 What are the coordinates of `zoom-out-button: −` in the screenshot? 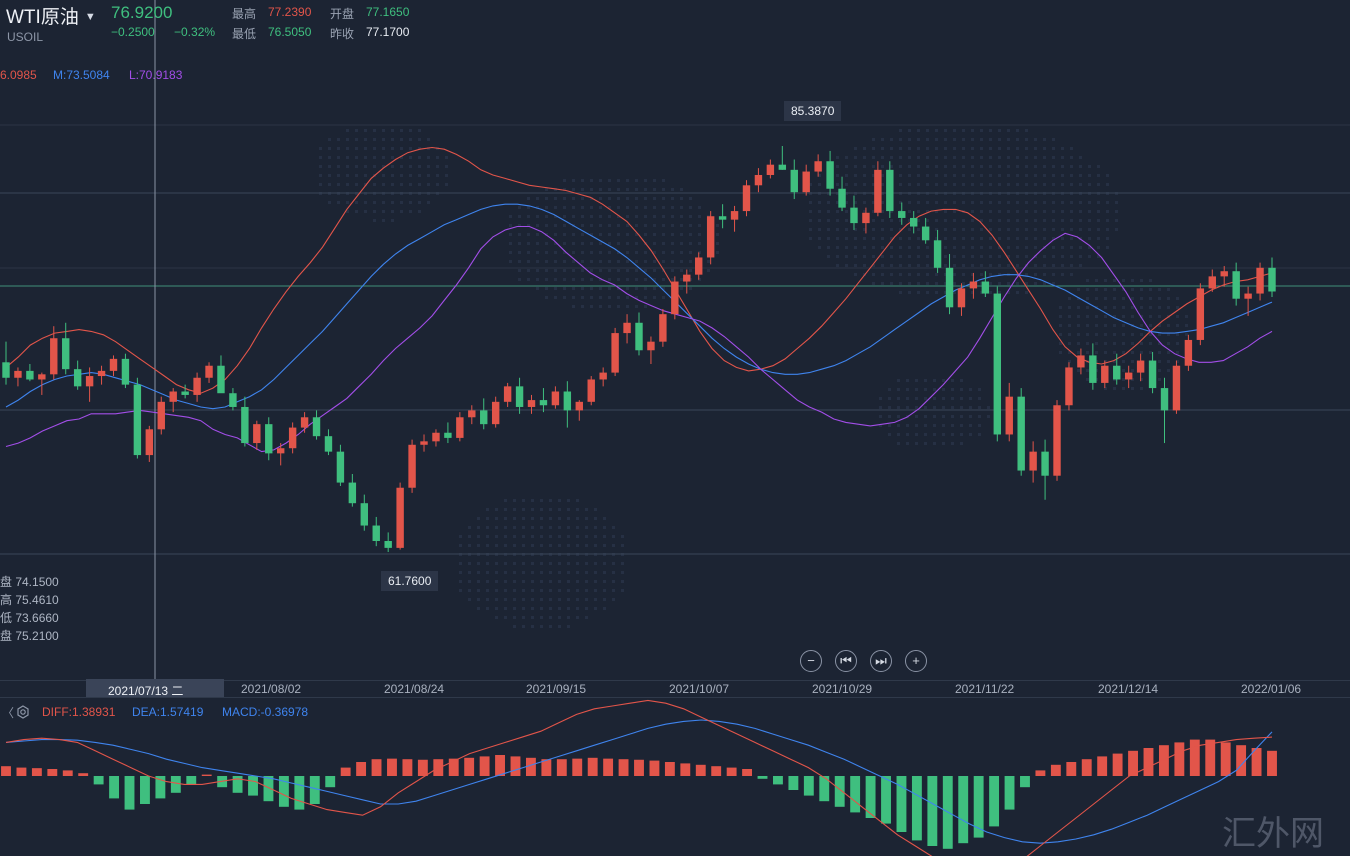 It's located at (811, 661).